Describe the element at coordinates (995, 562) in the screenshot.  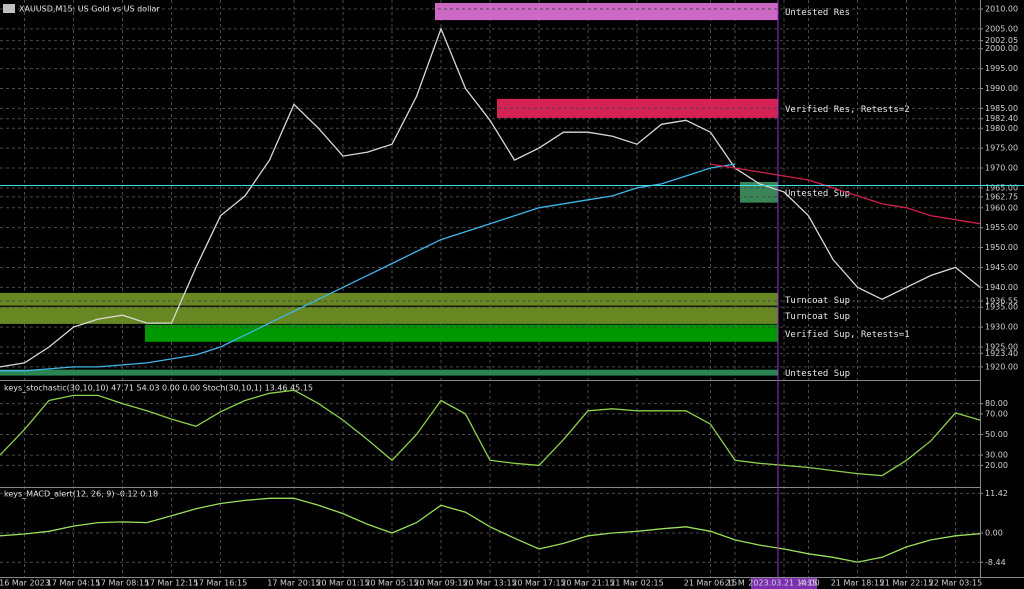
I see `y-tick-label: -8.44` at that location.